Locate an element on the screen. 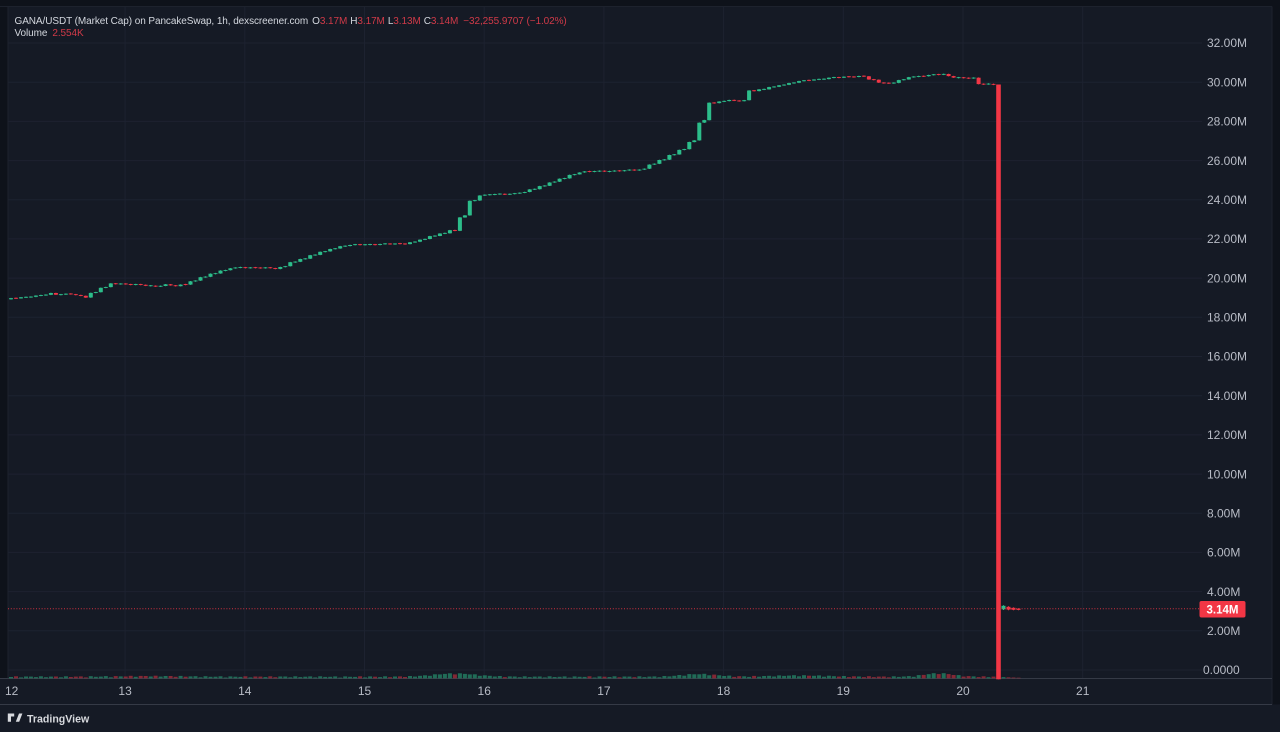 The height and width of the screenshot is (732, 1280). svg-text: 22.00M is located at coordinates (1227, 239).